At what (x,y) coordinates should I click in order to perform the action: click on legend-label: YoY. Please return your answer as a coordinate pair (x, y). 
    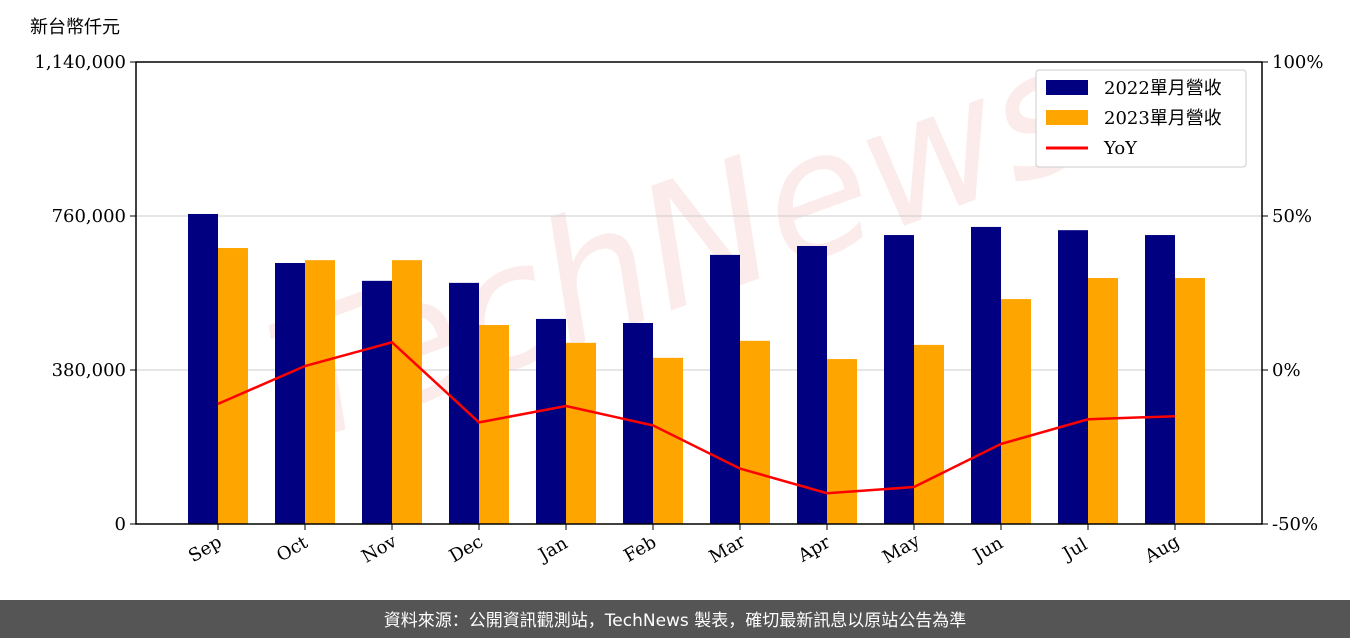
    Looking at the image, I should click on (1120, 148).